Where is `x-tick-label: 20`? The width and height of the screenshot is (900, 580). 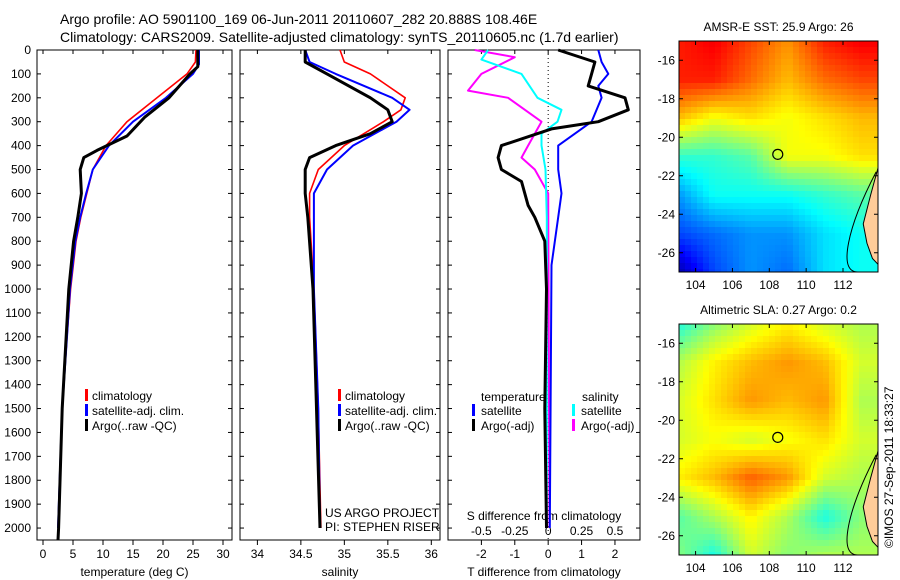
x-tick-label: 20 is located at coordinates (163, 554).